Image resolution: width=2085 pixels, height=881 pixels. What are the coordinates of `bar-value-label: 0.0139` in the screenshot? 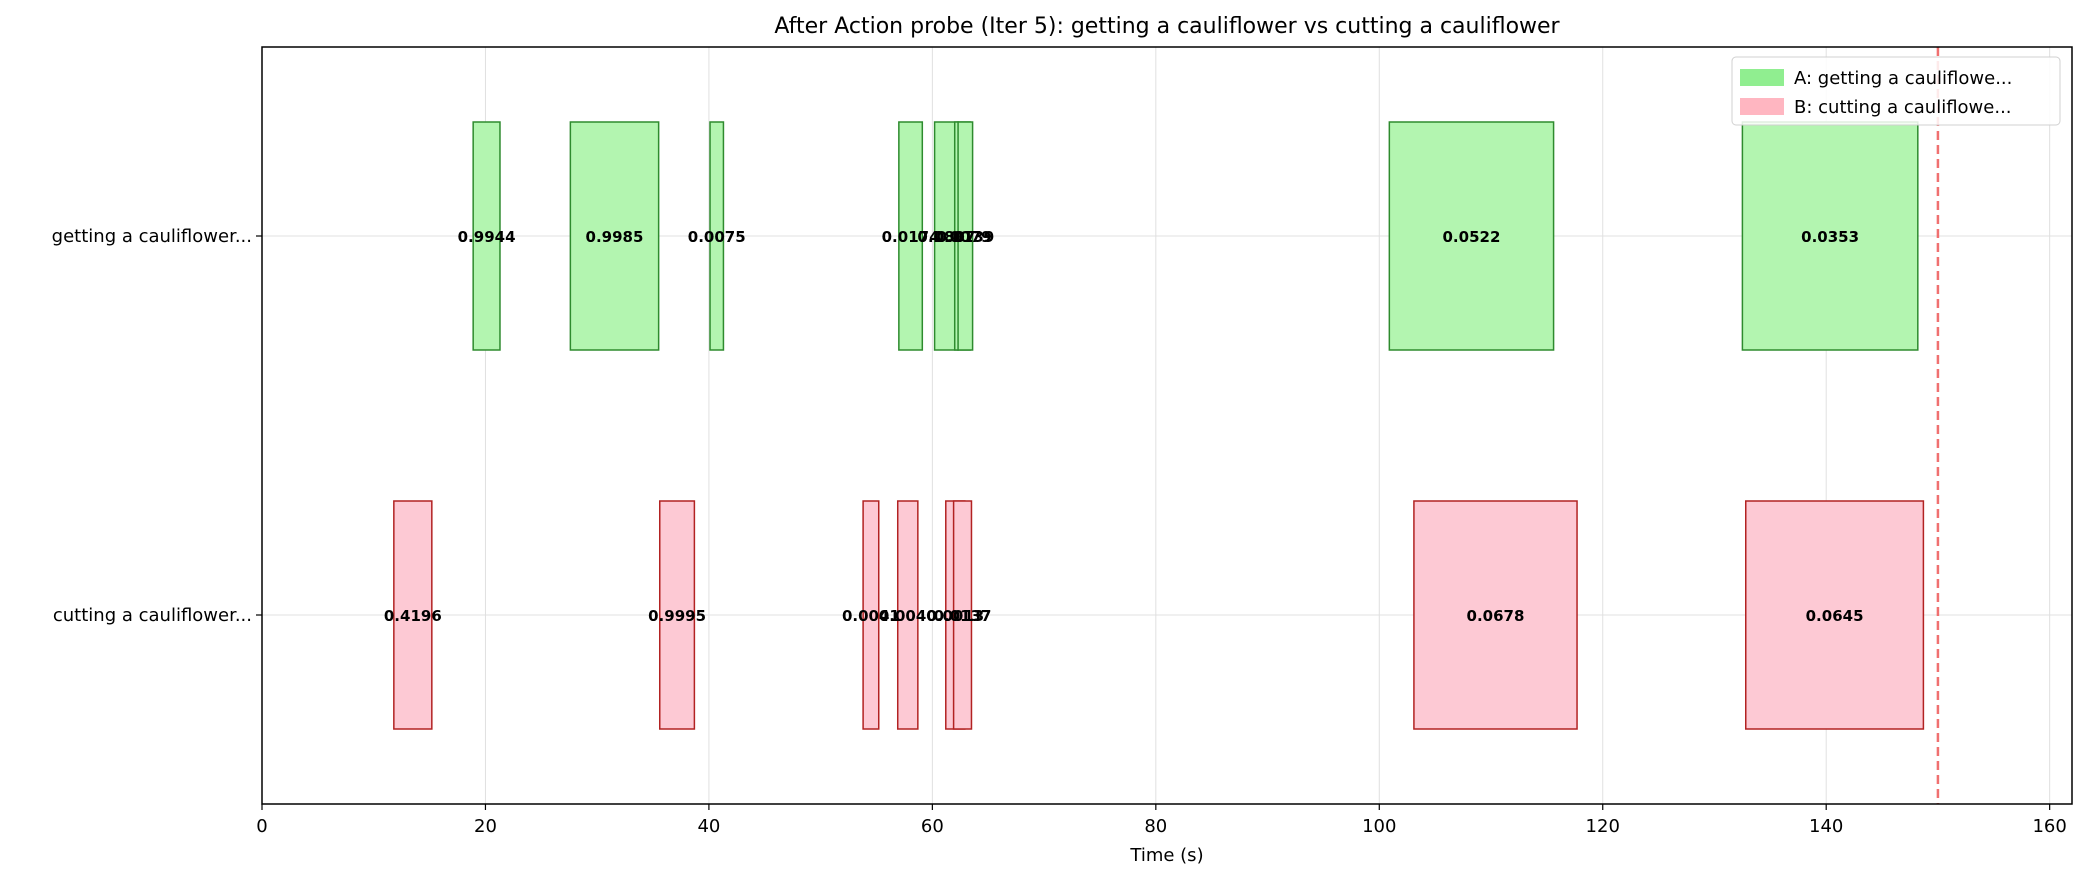 It's located at (965, 237).